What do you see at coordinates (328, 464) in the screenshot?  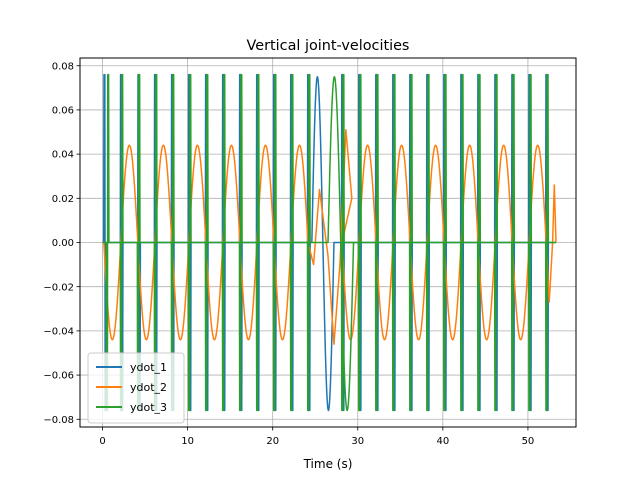 I see `x-axis-label: Time (s)` at bounding box center [328, 464].